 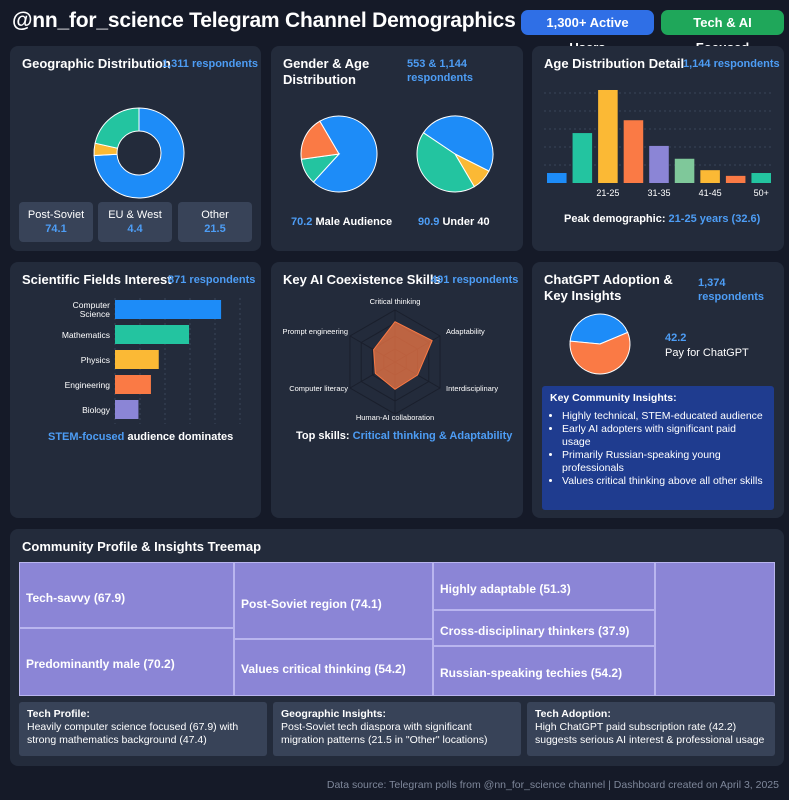 What do you see at coordinates (97, 279) in the screenshot?
I see `fields-title: Scientific Fields Interest` at bounding box center [97, 279].